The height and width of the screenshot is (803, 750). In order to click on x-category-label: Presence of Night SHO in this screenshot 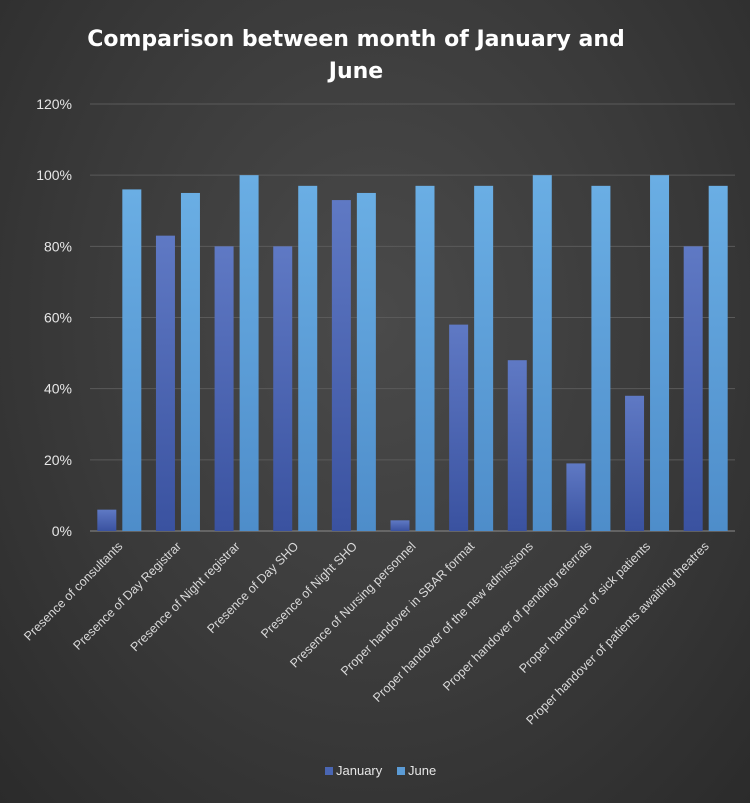, I will do `click(309, 590)`.